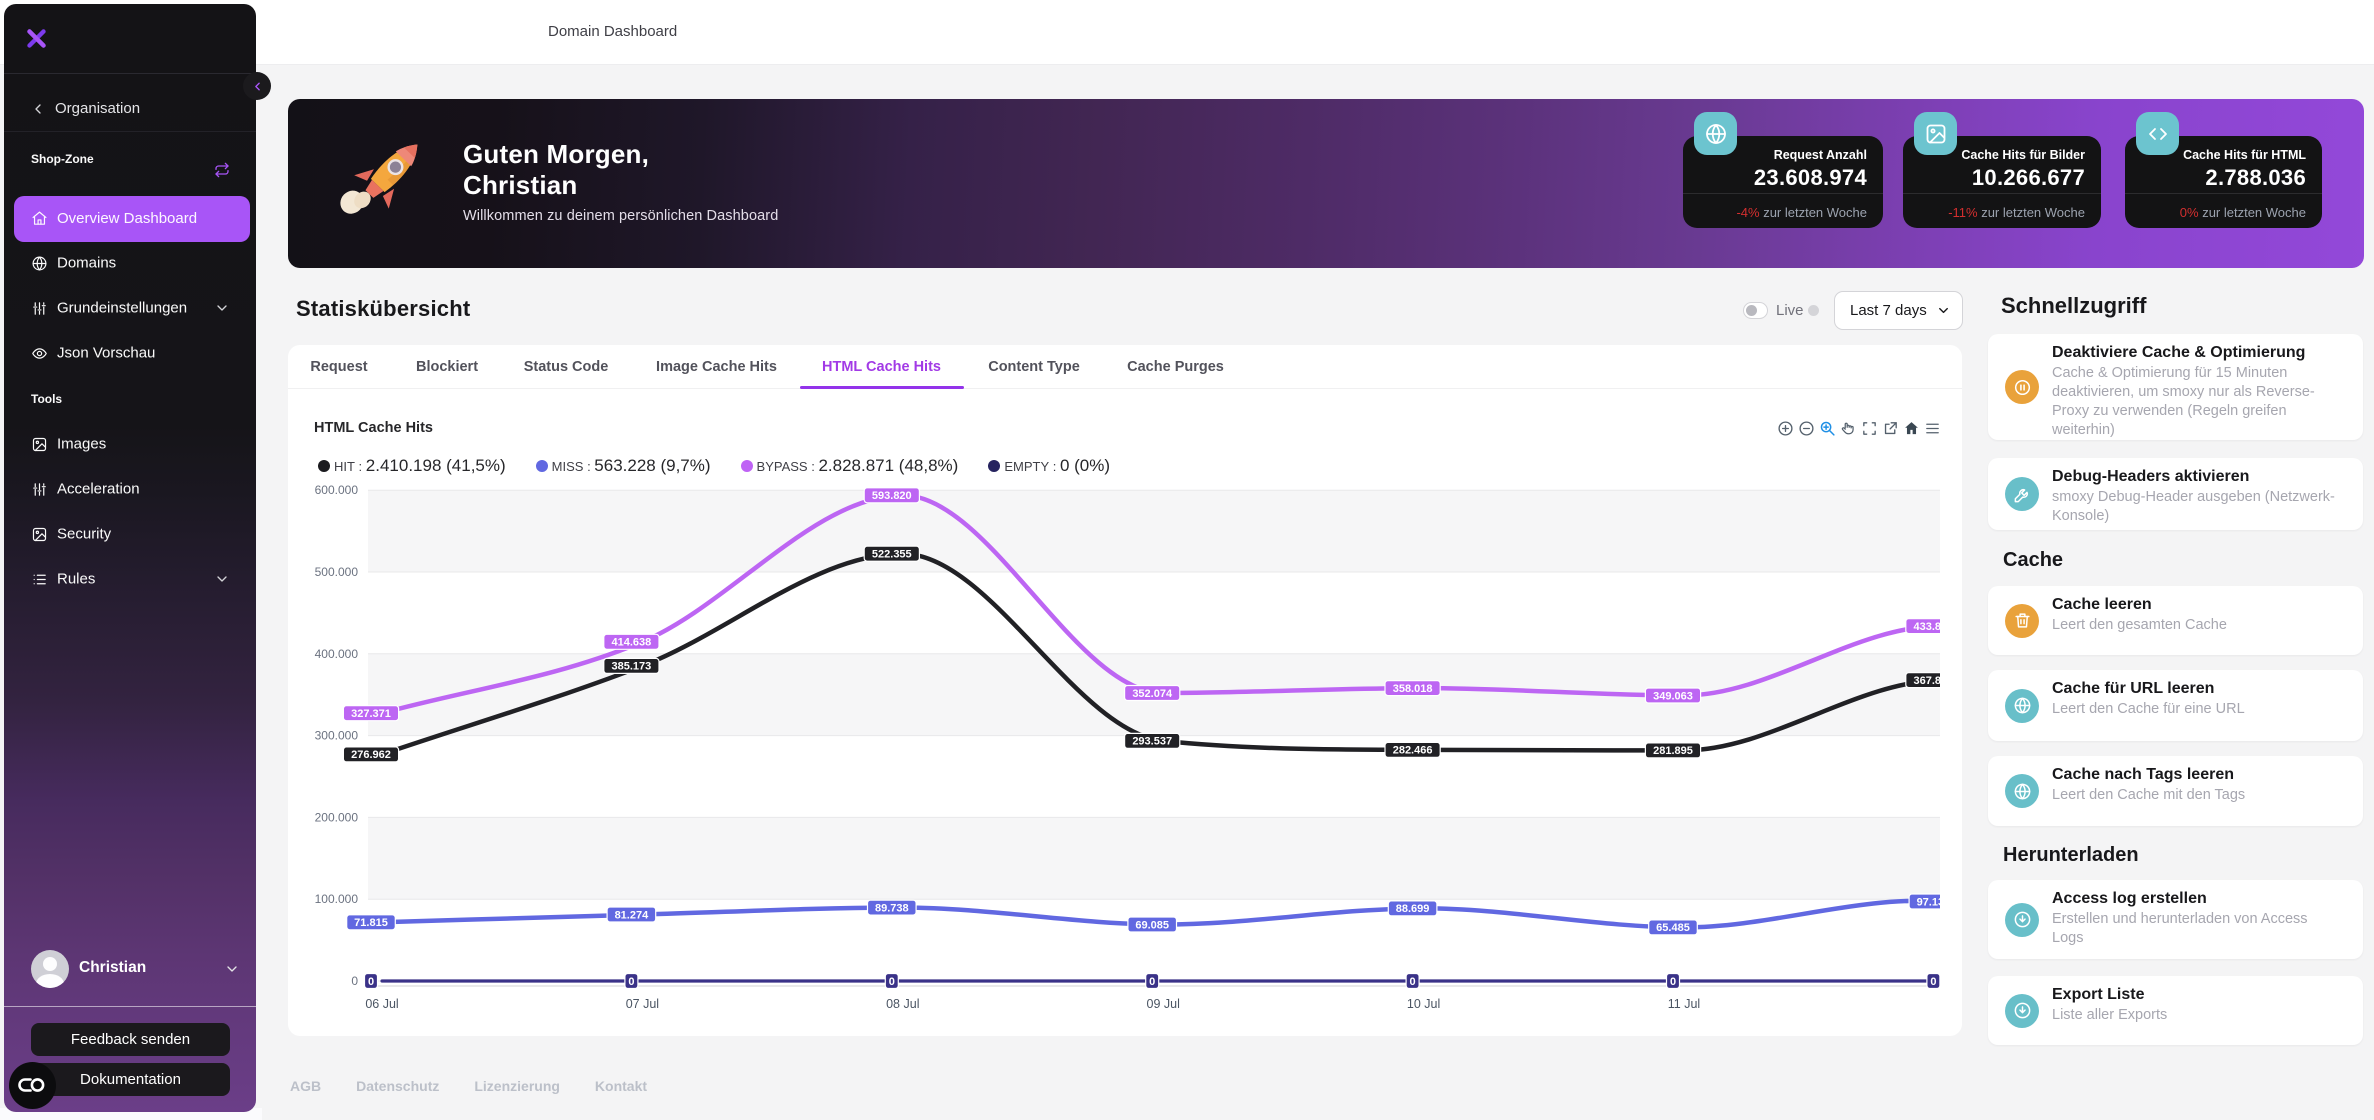 Image resolution: width=2374 pixels, height=1120 pixels. I want to click on svg-text: 88.699, so click(1413, 909).